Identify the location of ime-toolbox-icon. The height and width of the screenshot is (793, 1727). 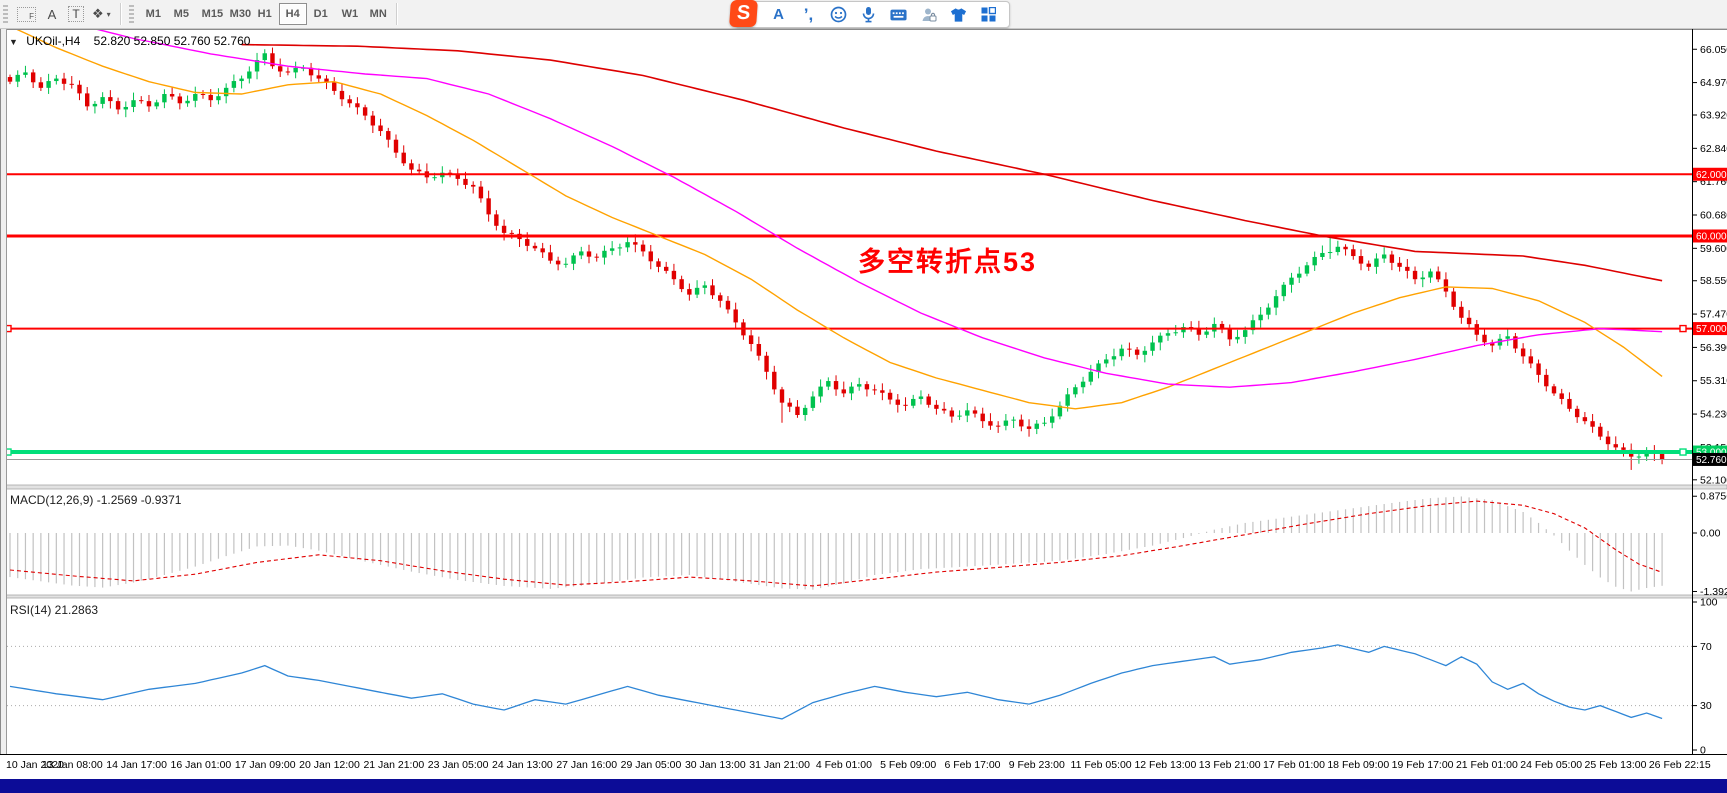
(988, 14).